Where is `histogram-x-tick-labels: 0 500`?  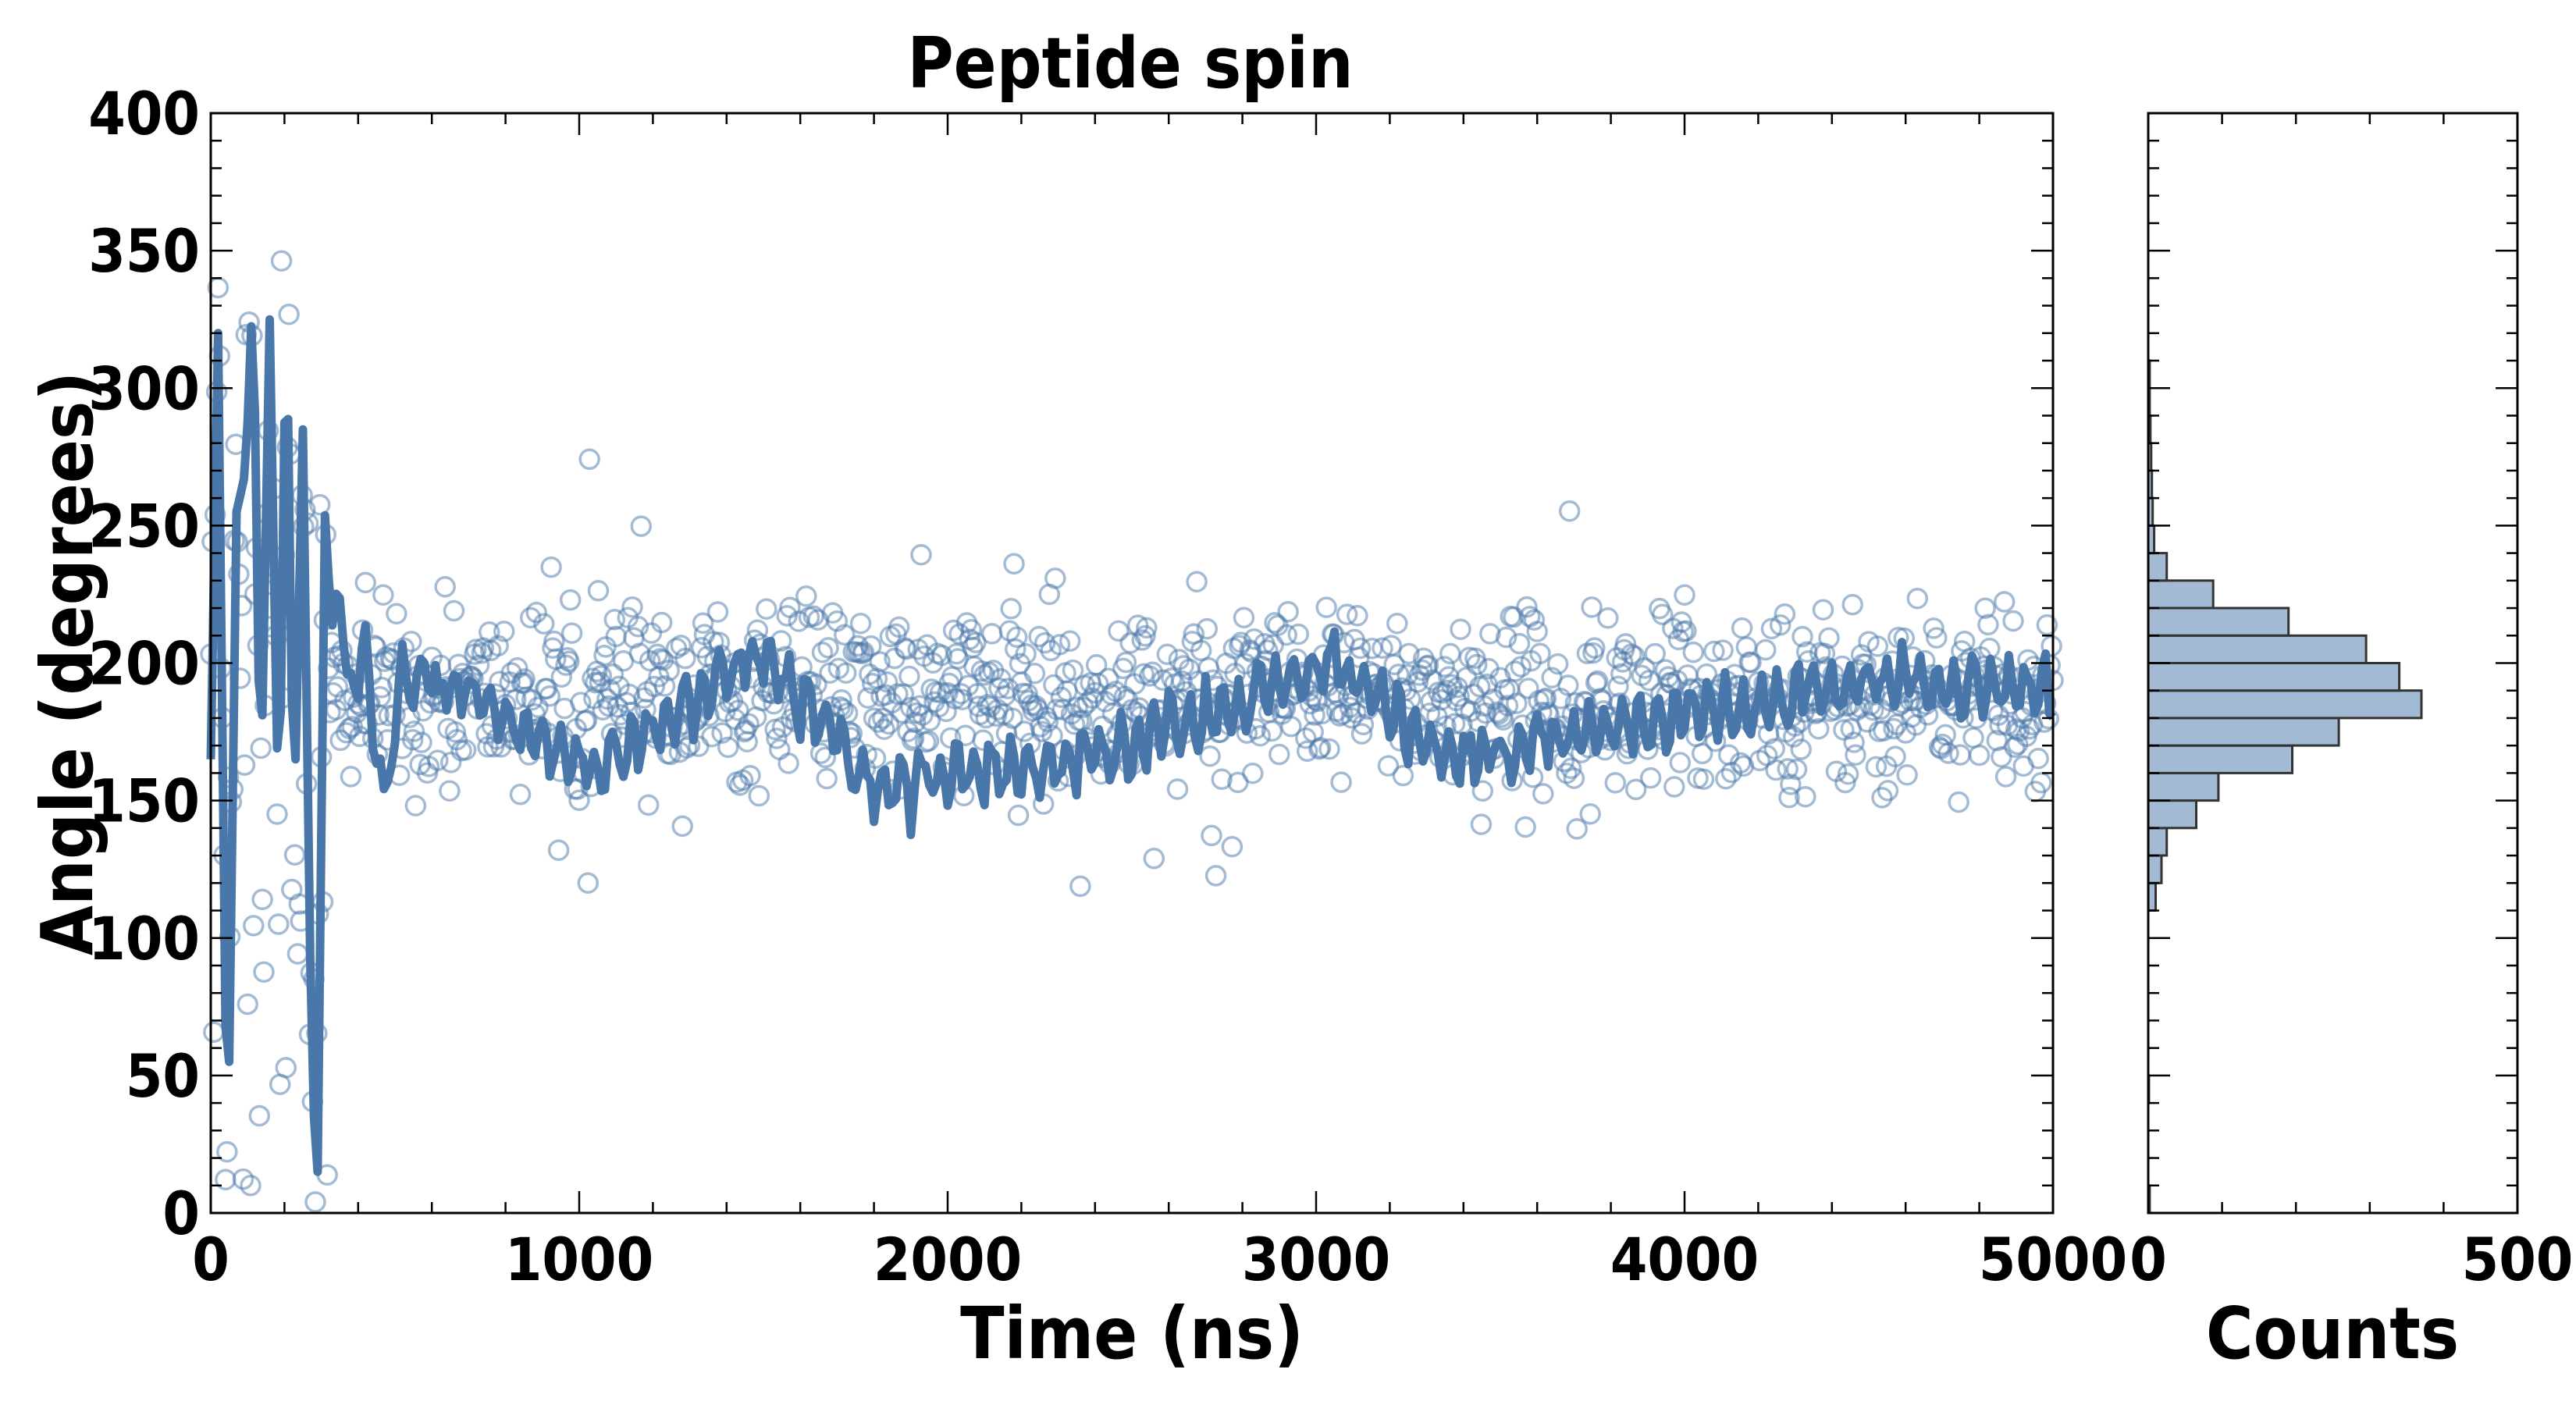 histogram-x-tick-labels: 0 500 is located at coordinates (2351, 1259).